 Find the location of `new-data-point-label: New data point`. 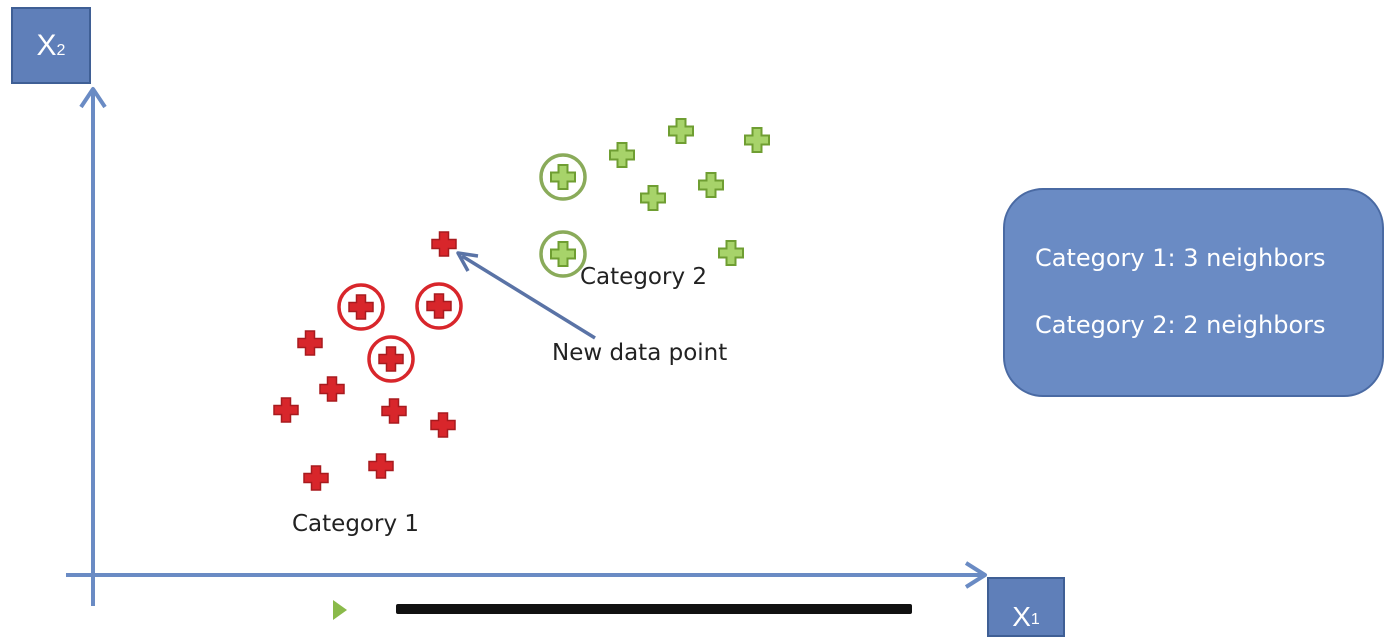

new-data-point-label: New data point is located at coordinates (640, 353).